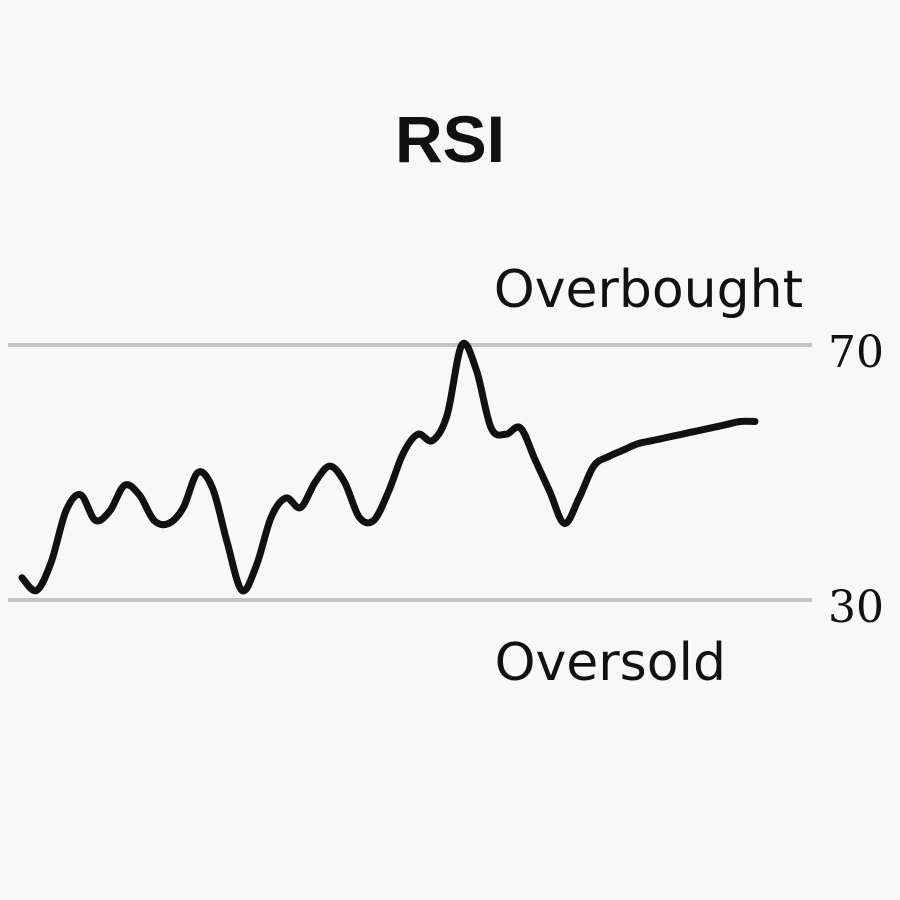 This screenshot has width=900, height=900. I want to click on tick-label-70: 70, so click(856, 352).